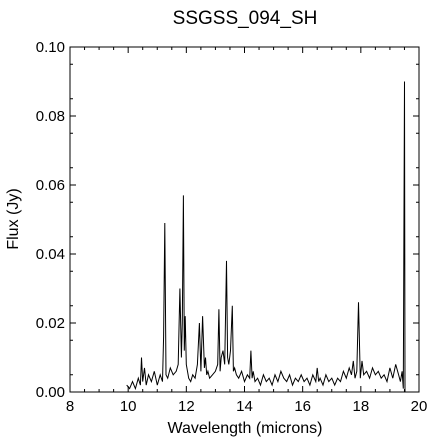  I want to click on x-tick-label: 10, so click(128, 406).